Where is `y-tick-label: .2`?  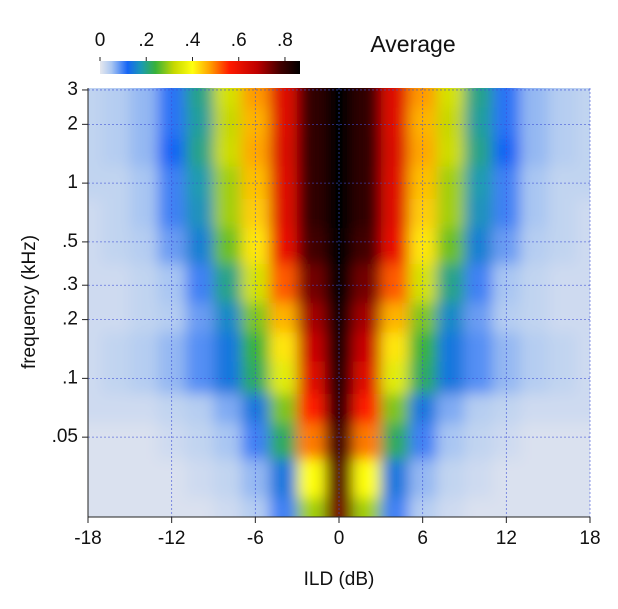
y-tick-label: .2 is located at coordinates (70, 319).